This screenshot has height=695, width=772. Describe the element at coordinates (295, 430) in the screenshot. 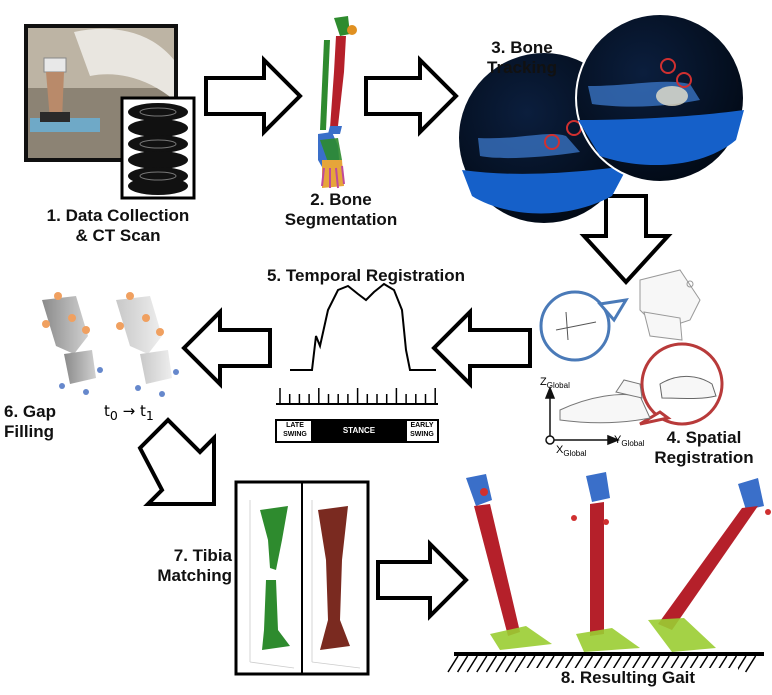

I see `phase-late-swing: Late Swing` at that location.